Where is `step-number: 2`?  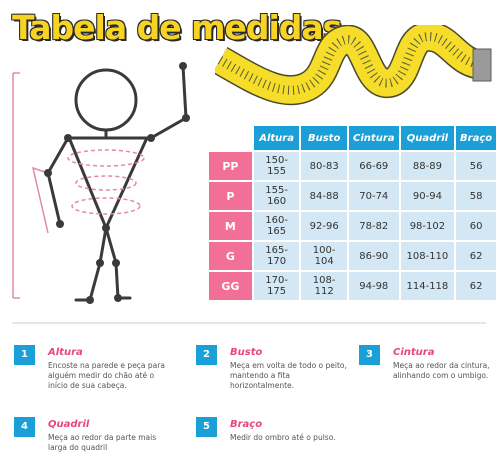 step-number: 2 is located at coordinates (206, 355).